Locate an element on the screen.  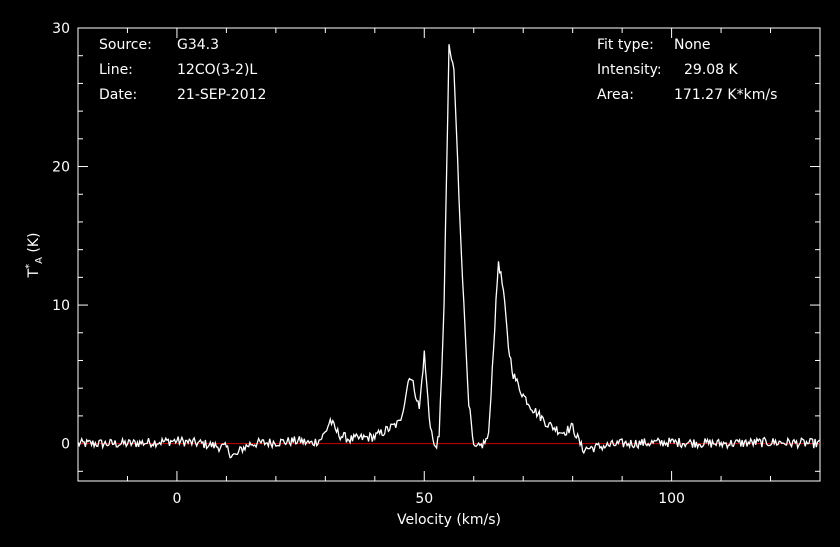
y-tick-label: 0 is located at coordinates (65, 445).